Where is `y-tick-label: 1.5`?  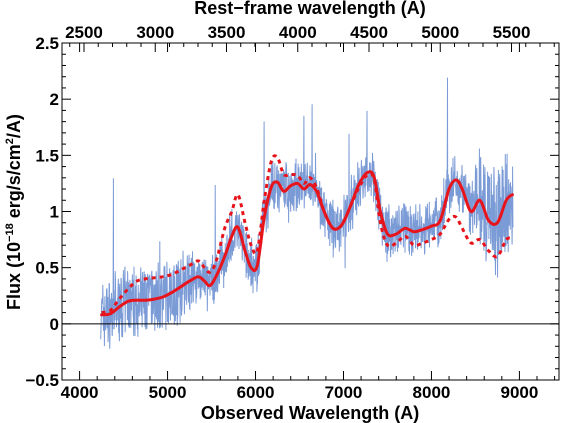 y-tick-label: 1.5 is located at coordinates (47, 155).